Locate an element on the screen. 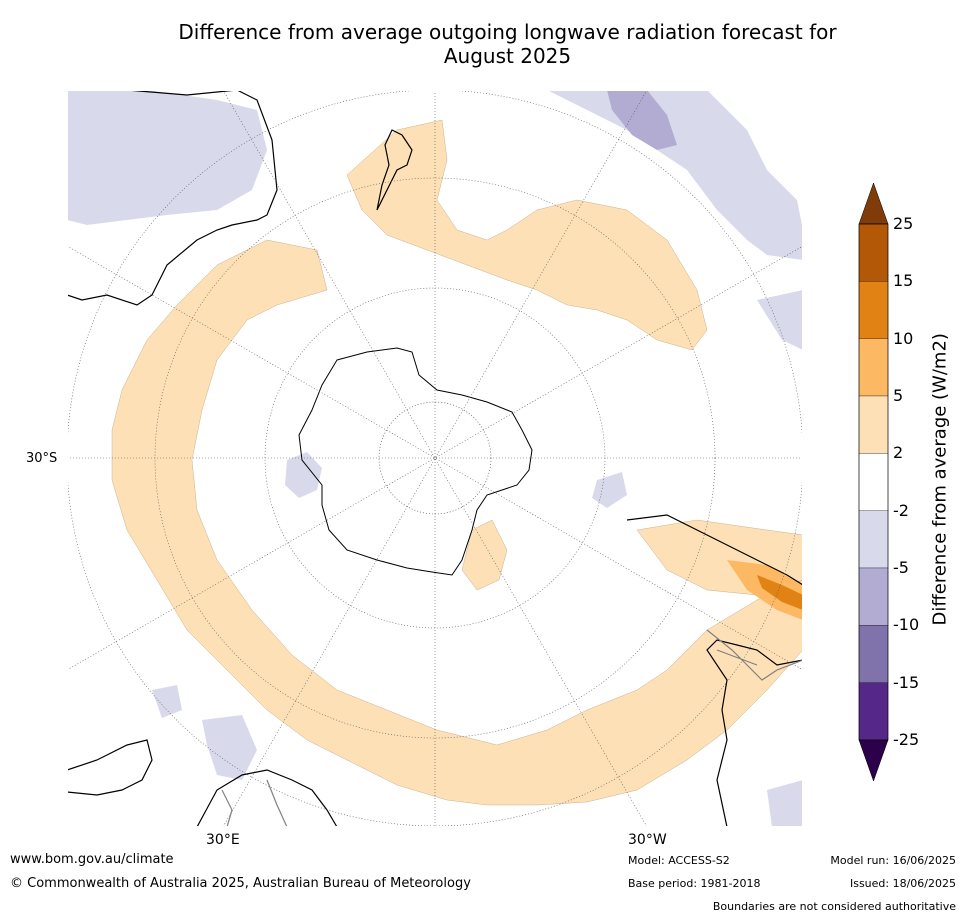  footer-model: Model: ACCESS-S2 is located at coordinates (679, 860).